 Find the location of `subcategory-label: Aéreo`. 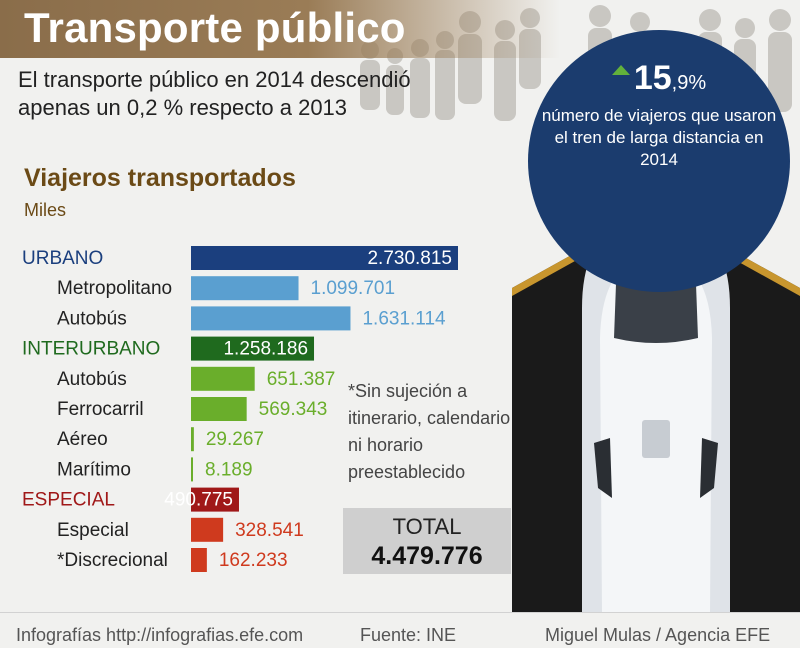

subcategory-label: Aéreo is located at coordinates (82, 439).